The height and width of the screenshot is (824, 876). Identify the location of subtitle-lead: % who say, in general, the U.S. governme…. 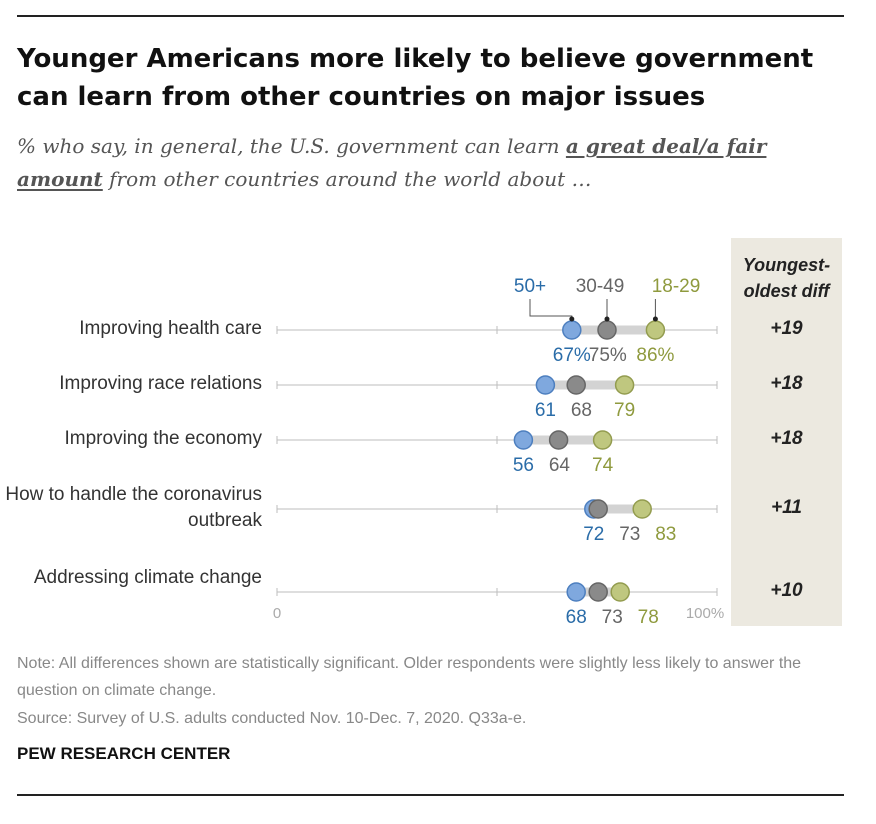
(291, 146).